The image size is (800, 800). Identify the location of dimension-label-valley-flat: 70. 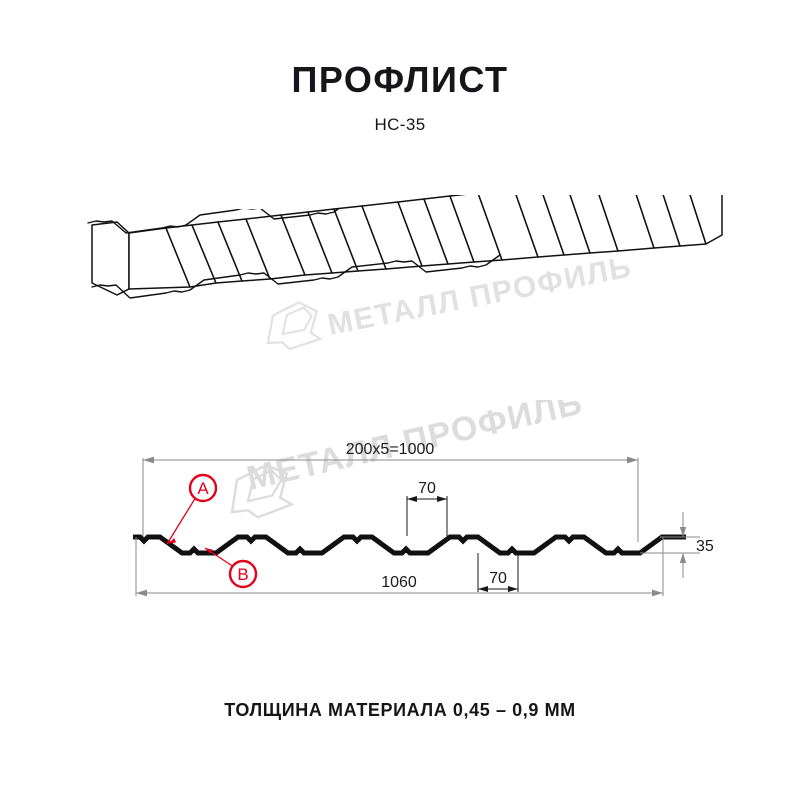
(498, 578).